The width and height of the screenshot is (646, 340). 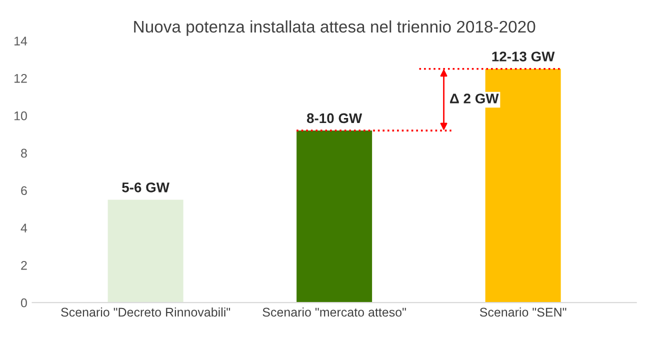 What do you see at coordinates (523, 57) in the screenshot?
I see `data-label: 12-13 GW` at bounding box center [523, 57].